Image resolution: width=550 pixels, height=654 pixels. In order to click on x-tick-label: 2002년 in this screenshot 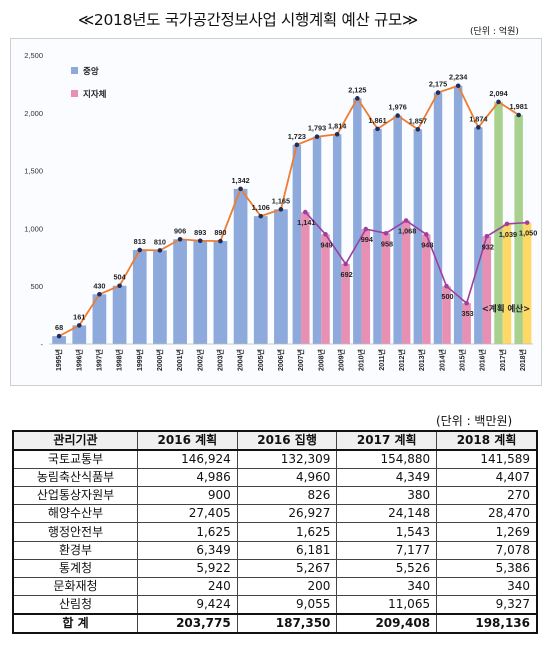, I will do `click(199, 360)`.